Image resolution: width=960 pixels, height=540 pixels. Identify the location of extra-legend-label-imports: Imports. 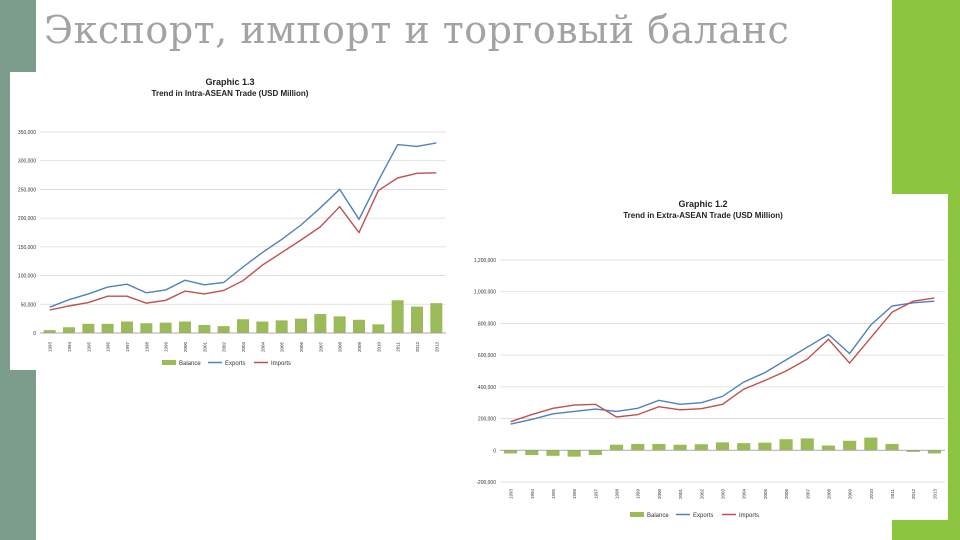
(749, 516).